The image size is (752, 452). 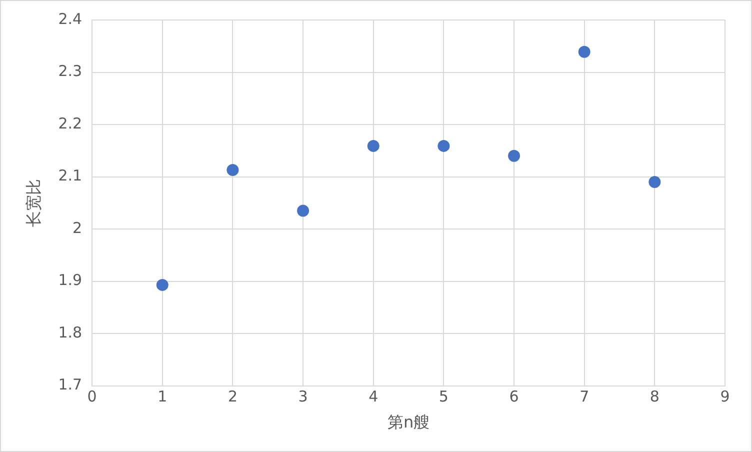 I want to click on y-tick-label: 2, so click(x=77, y=227).